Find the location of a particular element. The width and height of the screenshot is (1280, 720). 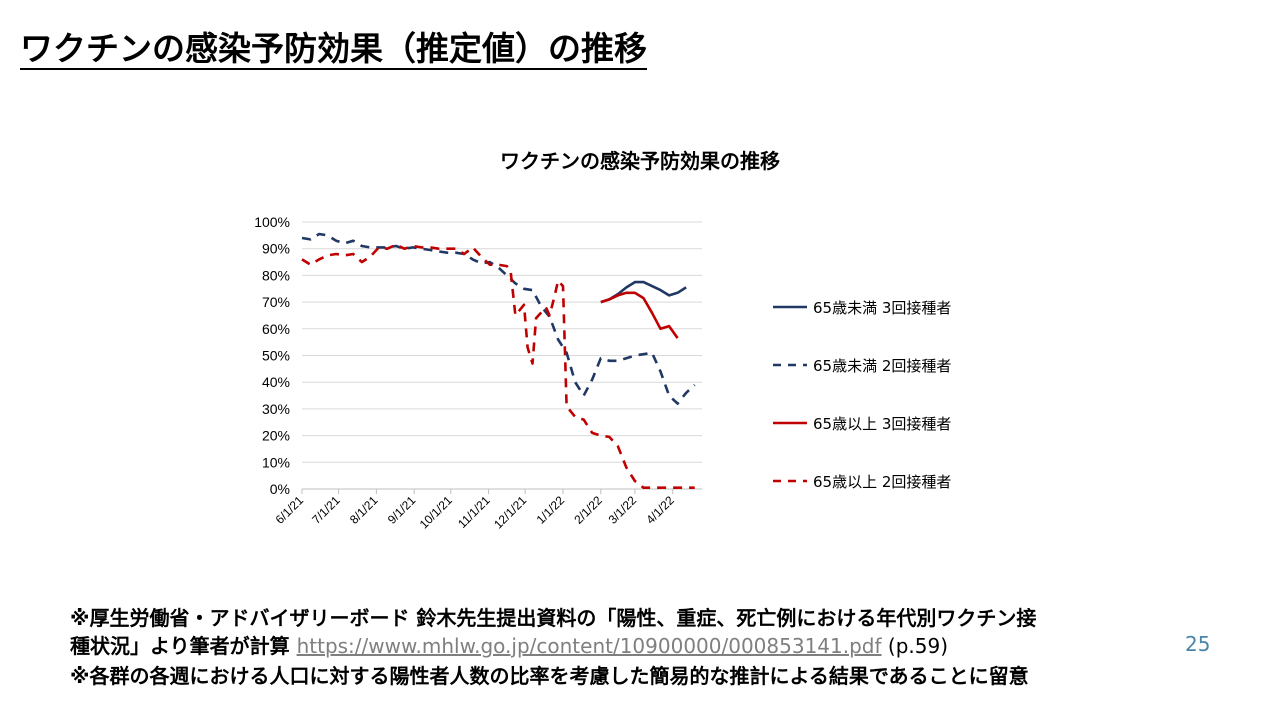

x-tick-label: 12/1/21 is located at coordinates (510, 512).